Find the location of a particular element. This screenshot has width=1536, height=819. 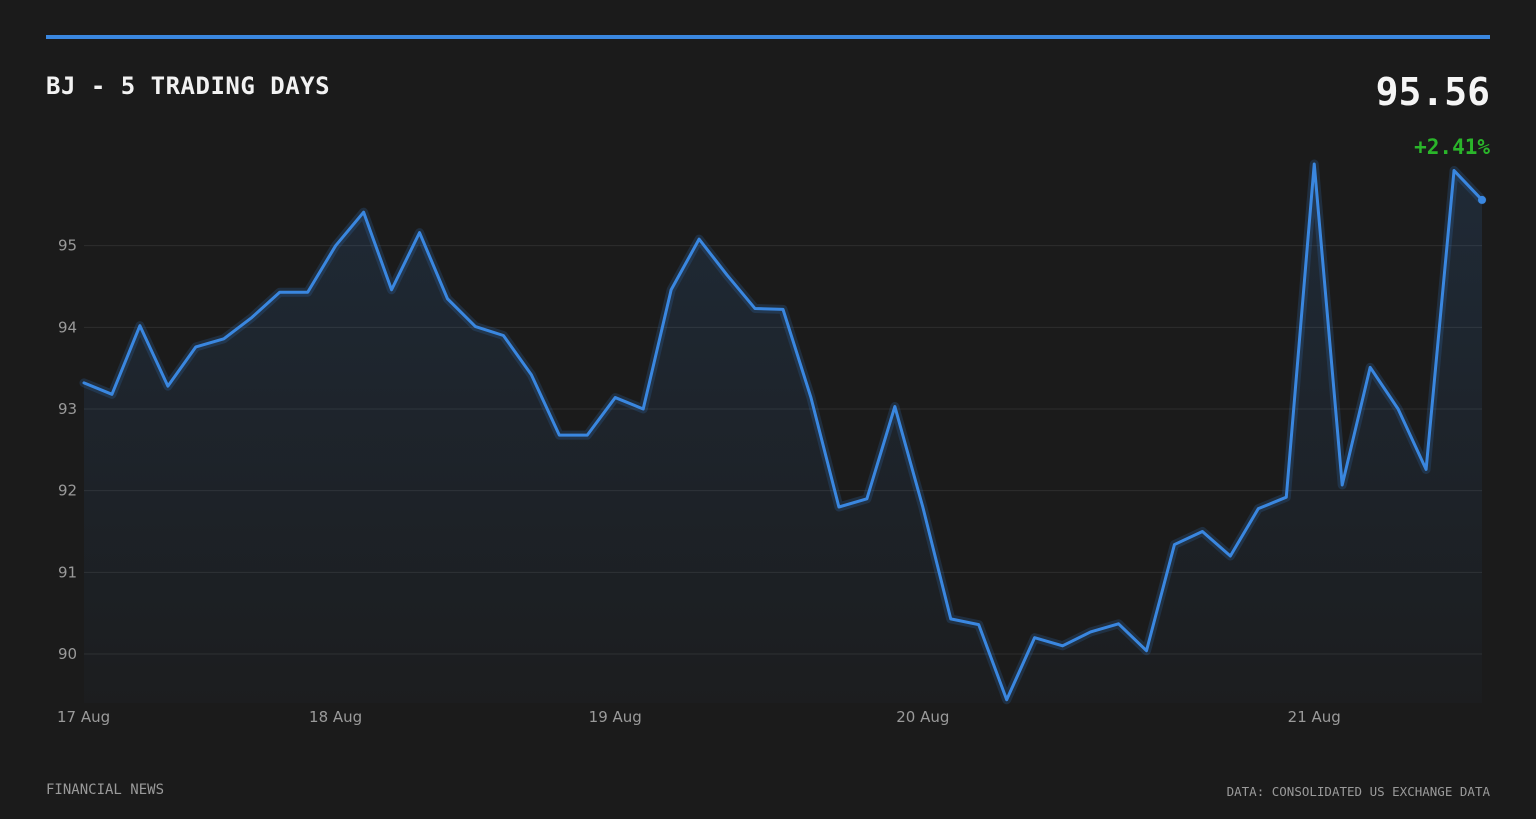

x-tick-label: 19 Aug is located at coordinates (615, 717).